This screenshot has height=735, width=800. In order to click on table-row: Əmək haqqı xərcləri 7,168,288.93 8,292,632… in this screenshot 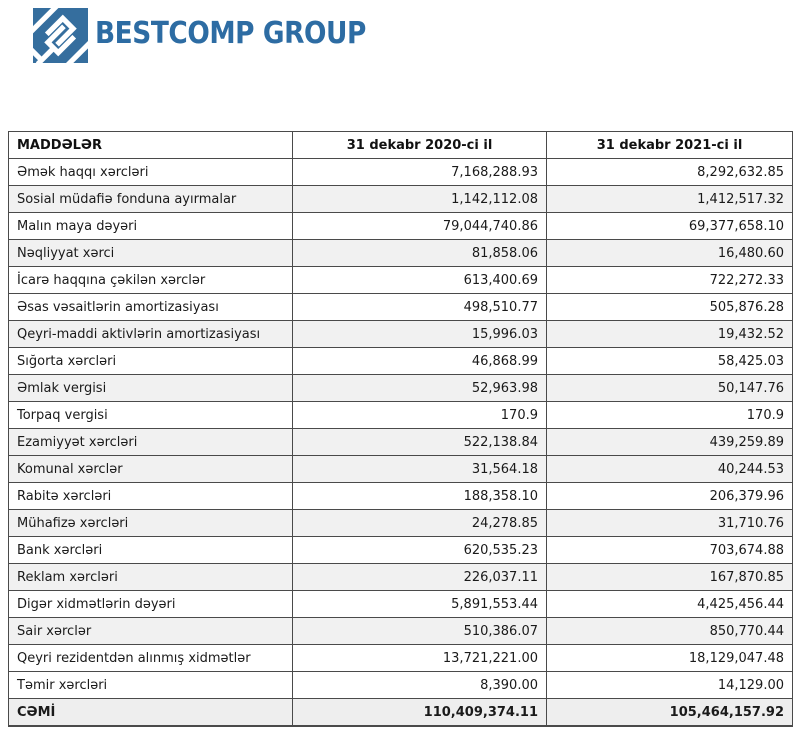, I will do `click(400, 172)`.